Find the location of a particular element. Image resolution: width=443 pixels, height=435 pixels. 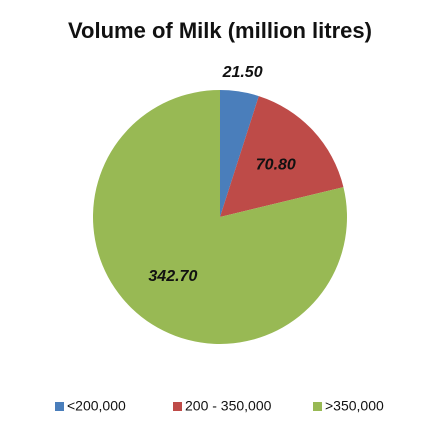

legend-label: <200,000 is located at coordinates (96, 406).